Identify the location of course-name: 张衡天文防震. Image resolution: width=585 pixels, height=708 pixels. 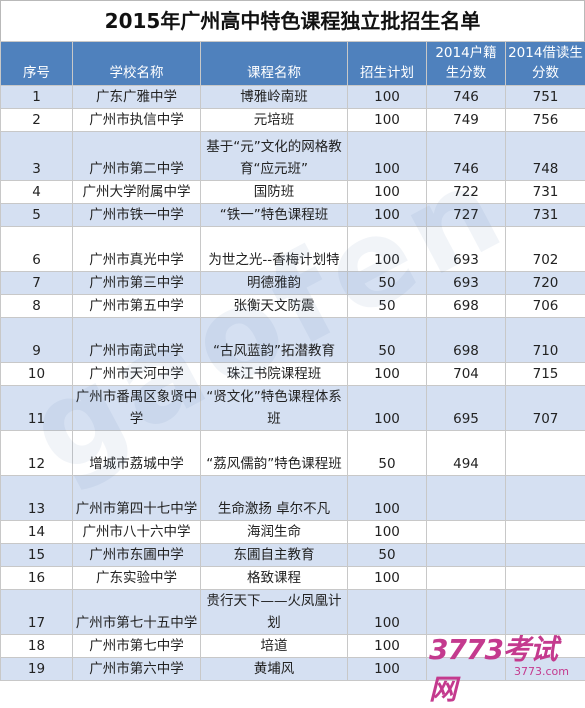
(274, 306).